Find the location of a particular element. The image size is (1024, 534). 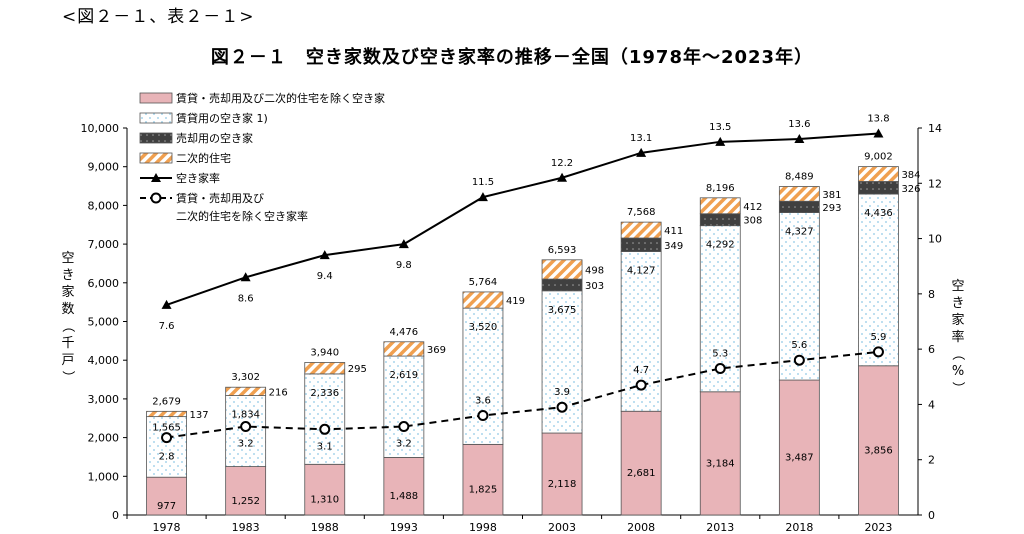

bar-label-second: 411 is located at coordinates (673, 231).